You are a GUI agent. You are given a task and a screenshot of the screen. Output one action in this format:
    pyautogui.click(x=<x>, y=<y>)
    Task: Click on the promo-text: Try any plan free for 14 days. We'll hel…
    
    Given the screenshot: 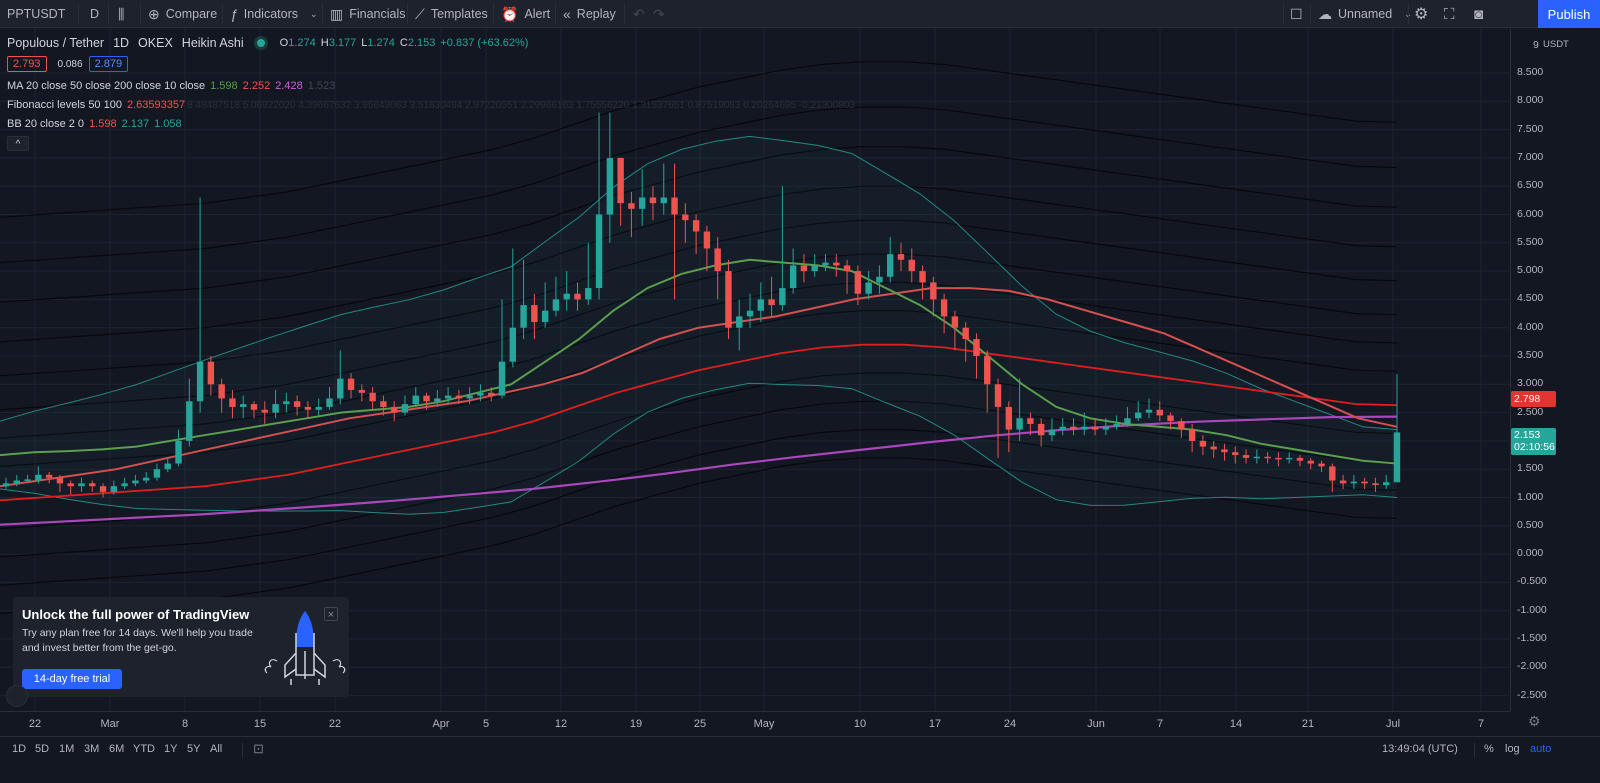 What is the action you would take?
    pyautogui.click(x=137, y=640)
    